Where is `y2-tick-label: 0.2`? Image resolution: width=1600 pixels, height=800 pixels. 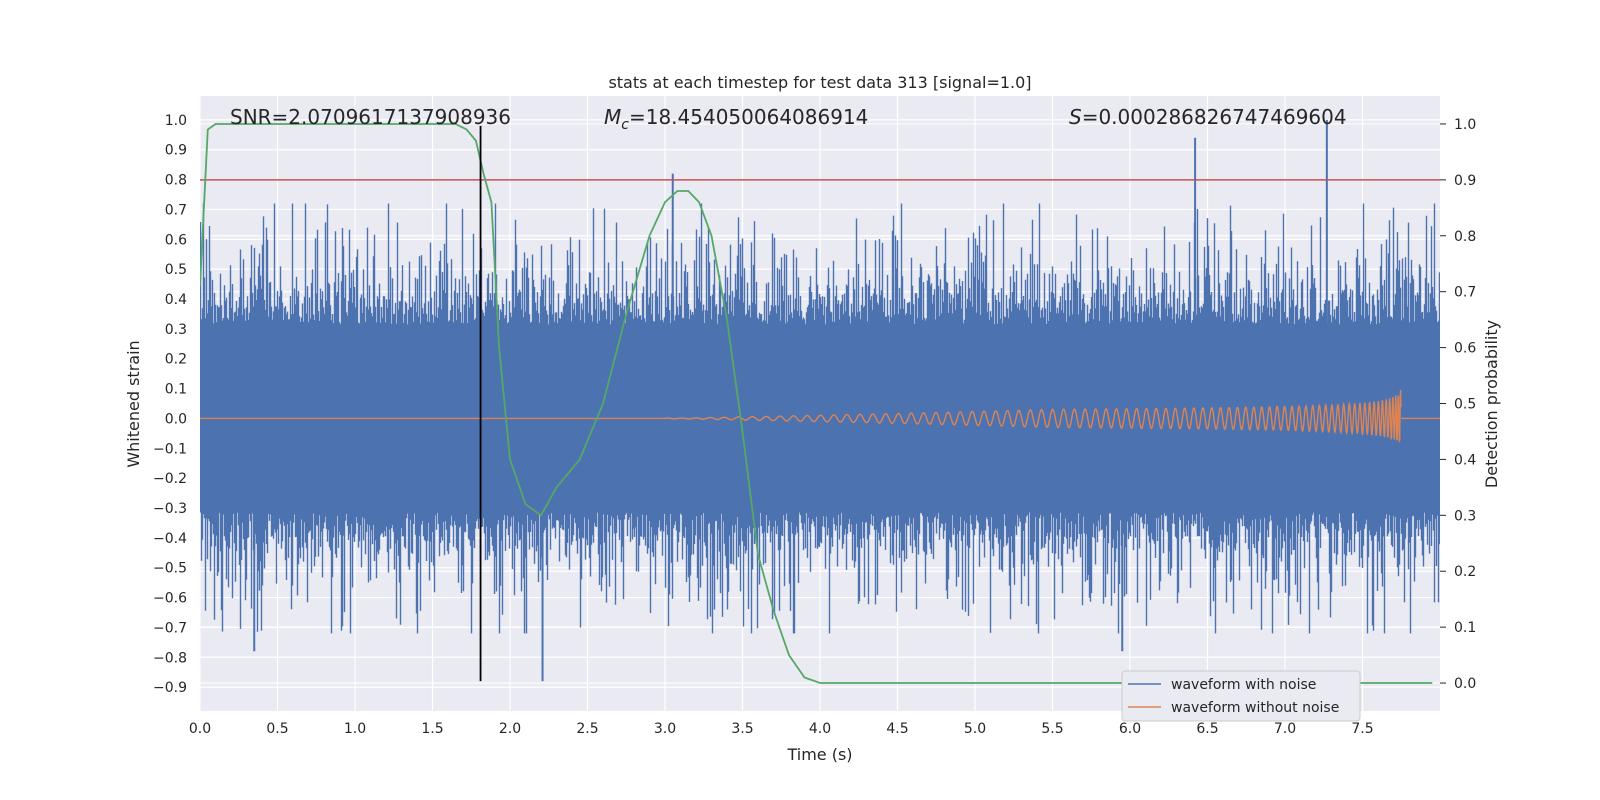
y2-tick-label: 0.2 is located at coordinates (1465, 572).